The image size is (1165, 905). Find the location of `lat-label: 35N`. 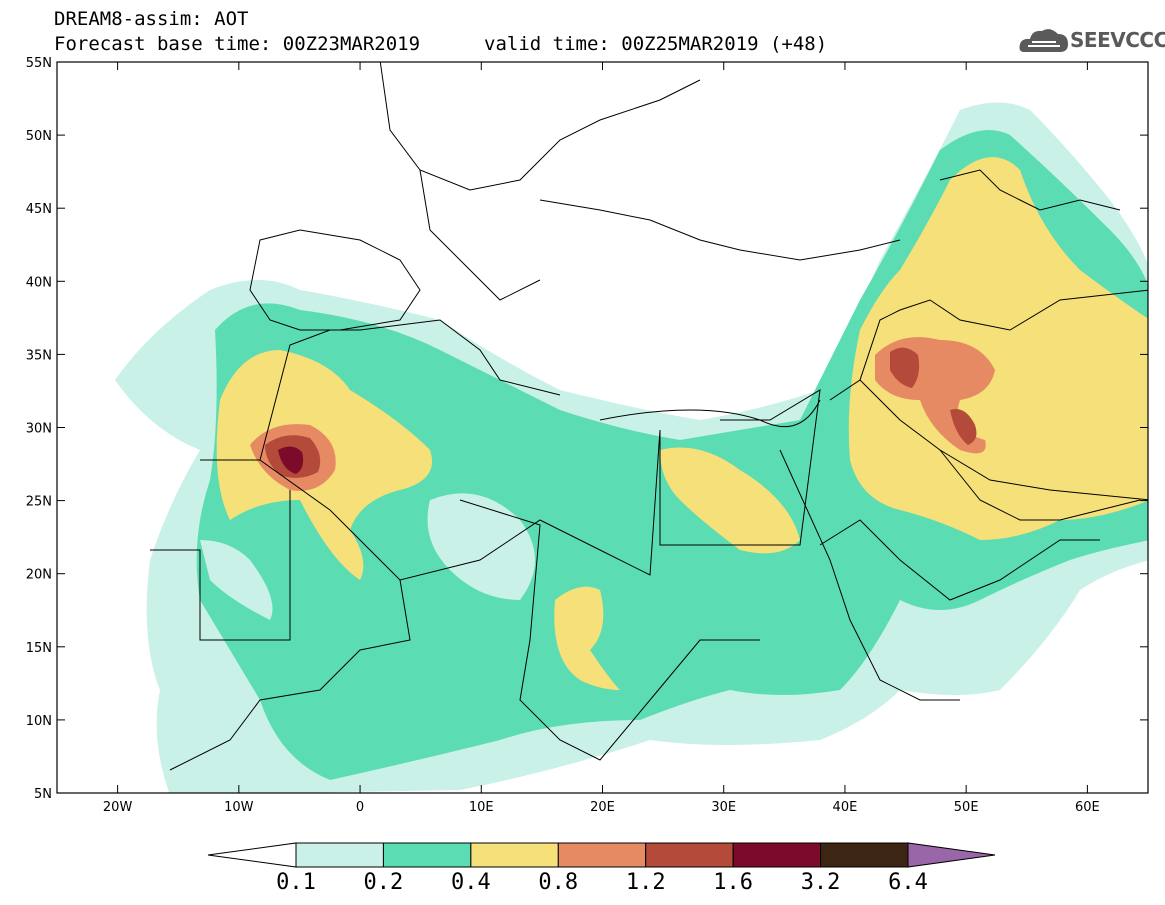

lat-label: 35N is located at coordinates (39, 355).